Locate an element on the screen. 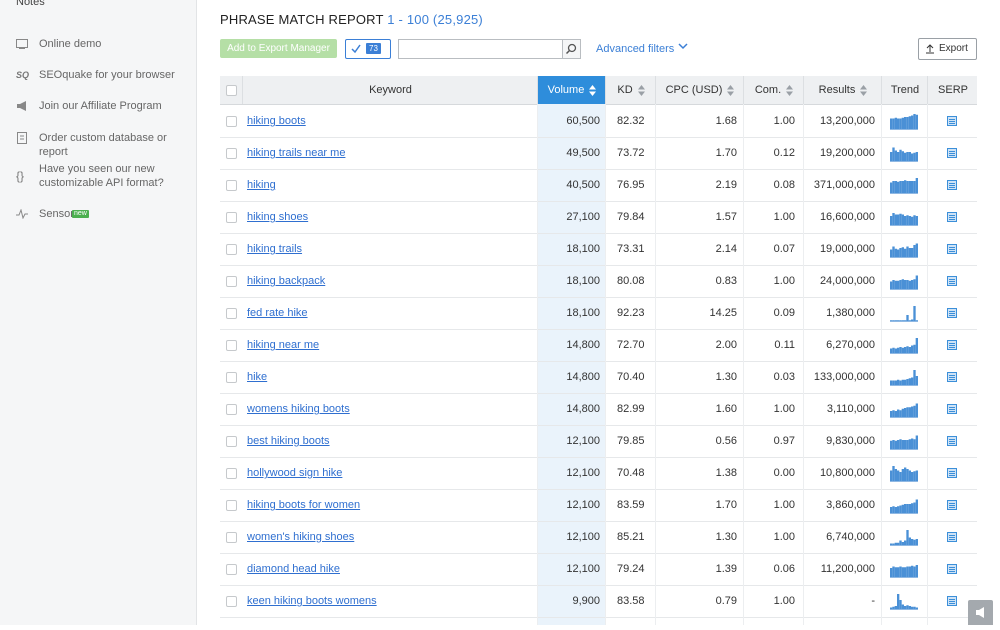 The width and height of the screenshot is (1000, 630). keyword-link: hiking near me is located at coordinates (283, 345).